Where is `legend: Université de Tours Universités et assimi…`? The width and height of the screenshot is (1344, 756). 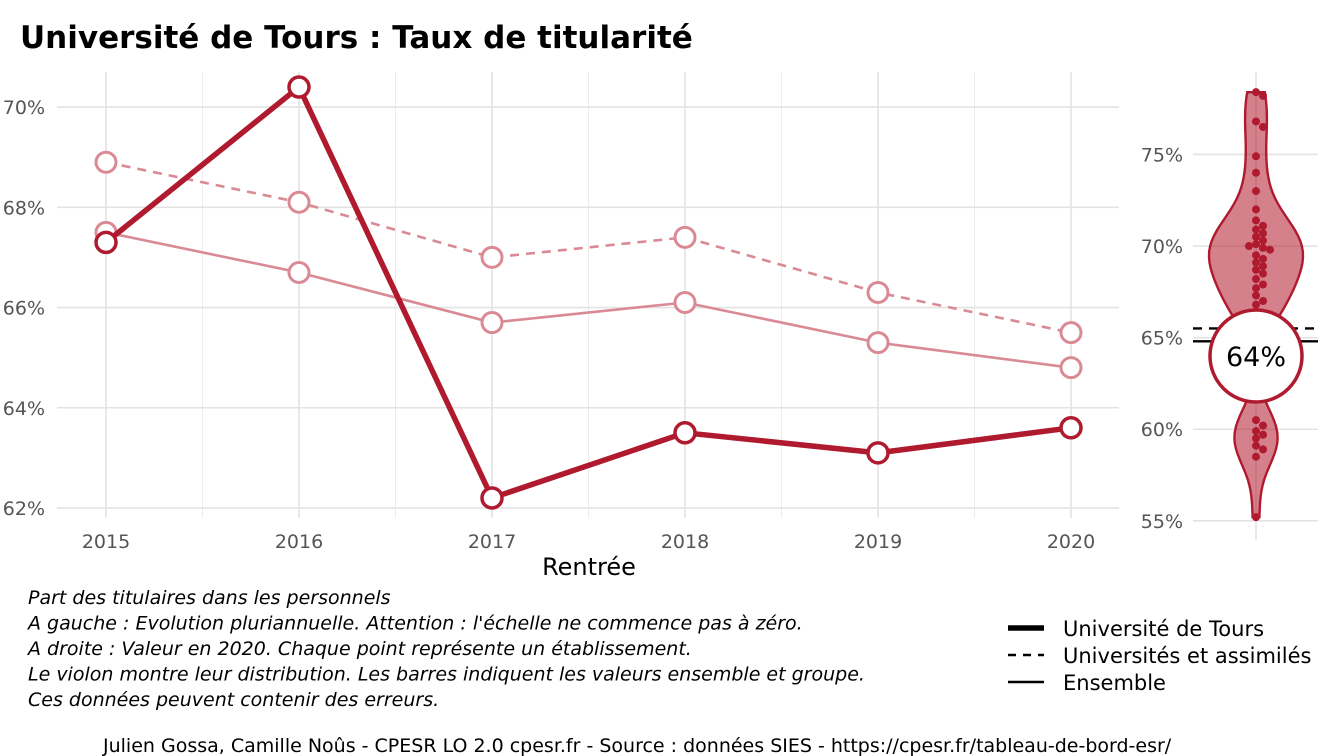
legend: Université de Tours Universités et assimi… is located at coordinates (1159, 656).